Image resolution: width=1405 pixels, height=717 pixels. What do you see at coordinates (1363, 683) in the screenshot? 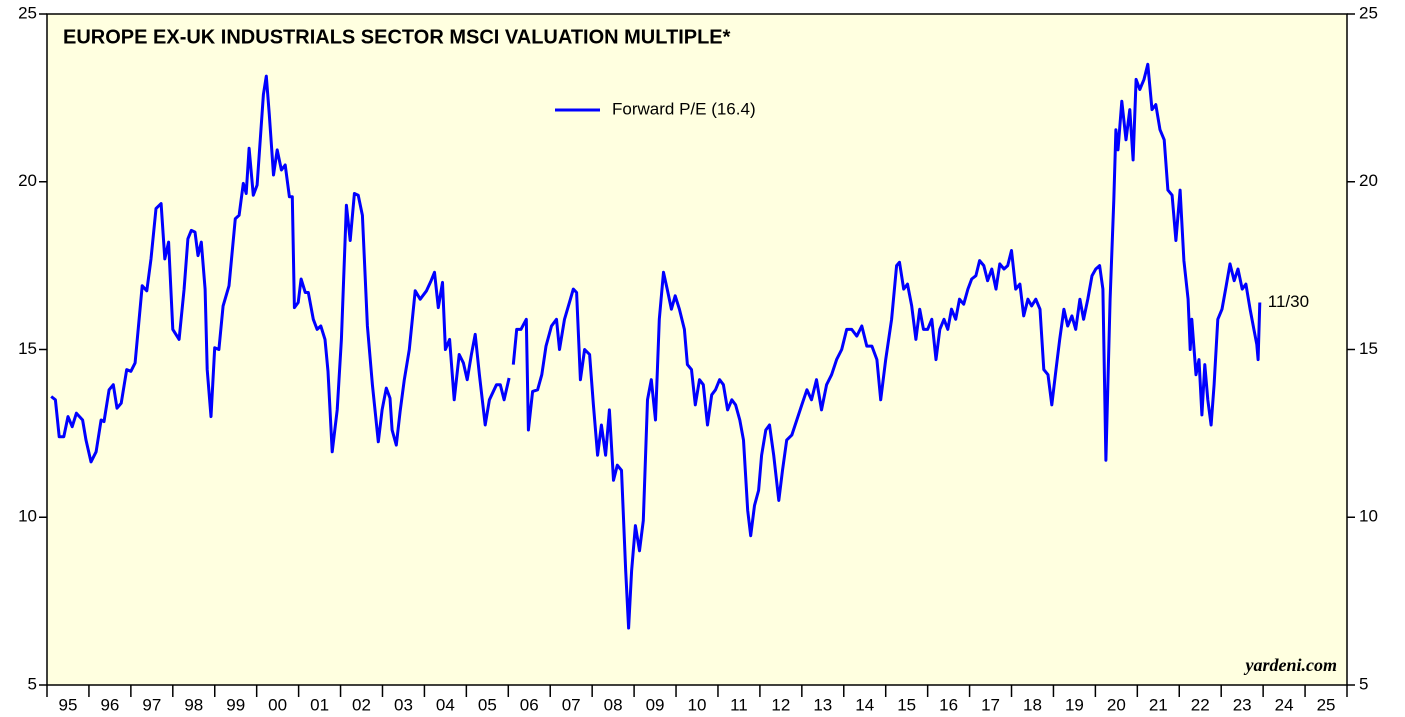
I see `y2-tick-label: 5` at bounding box center [1363, 683].